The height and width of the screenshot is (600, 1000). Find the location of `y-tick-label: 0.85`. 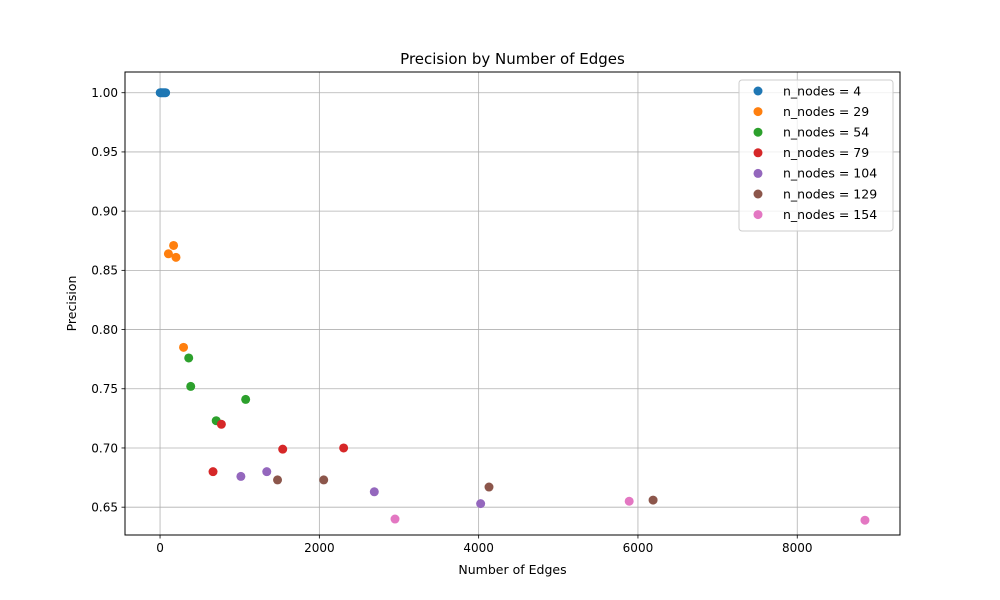

y-tick-label: 0.85 is located at coordinates (104, 271).